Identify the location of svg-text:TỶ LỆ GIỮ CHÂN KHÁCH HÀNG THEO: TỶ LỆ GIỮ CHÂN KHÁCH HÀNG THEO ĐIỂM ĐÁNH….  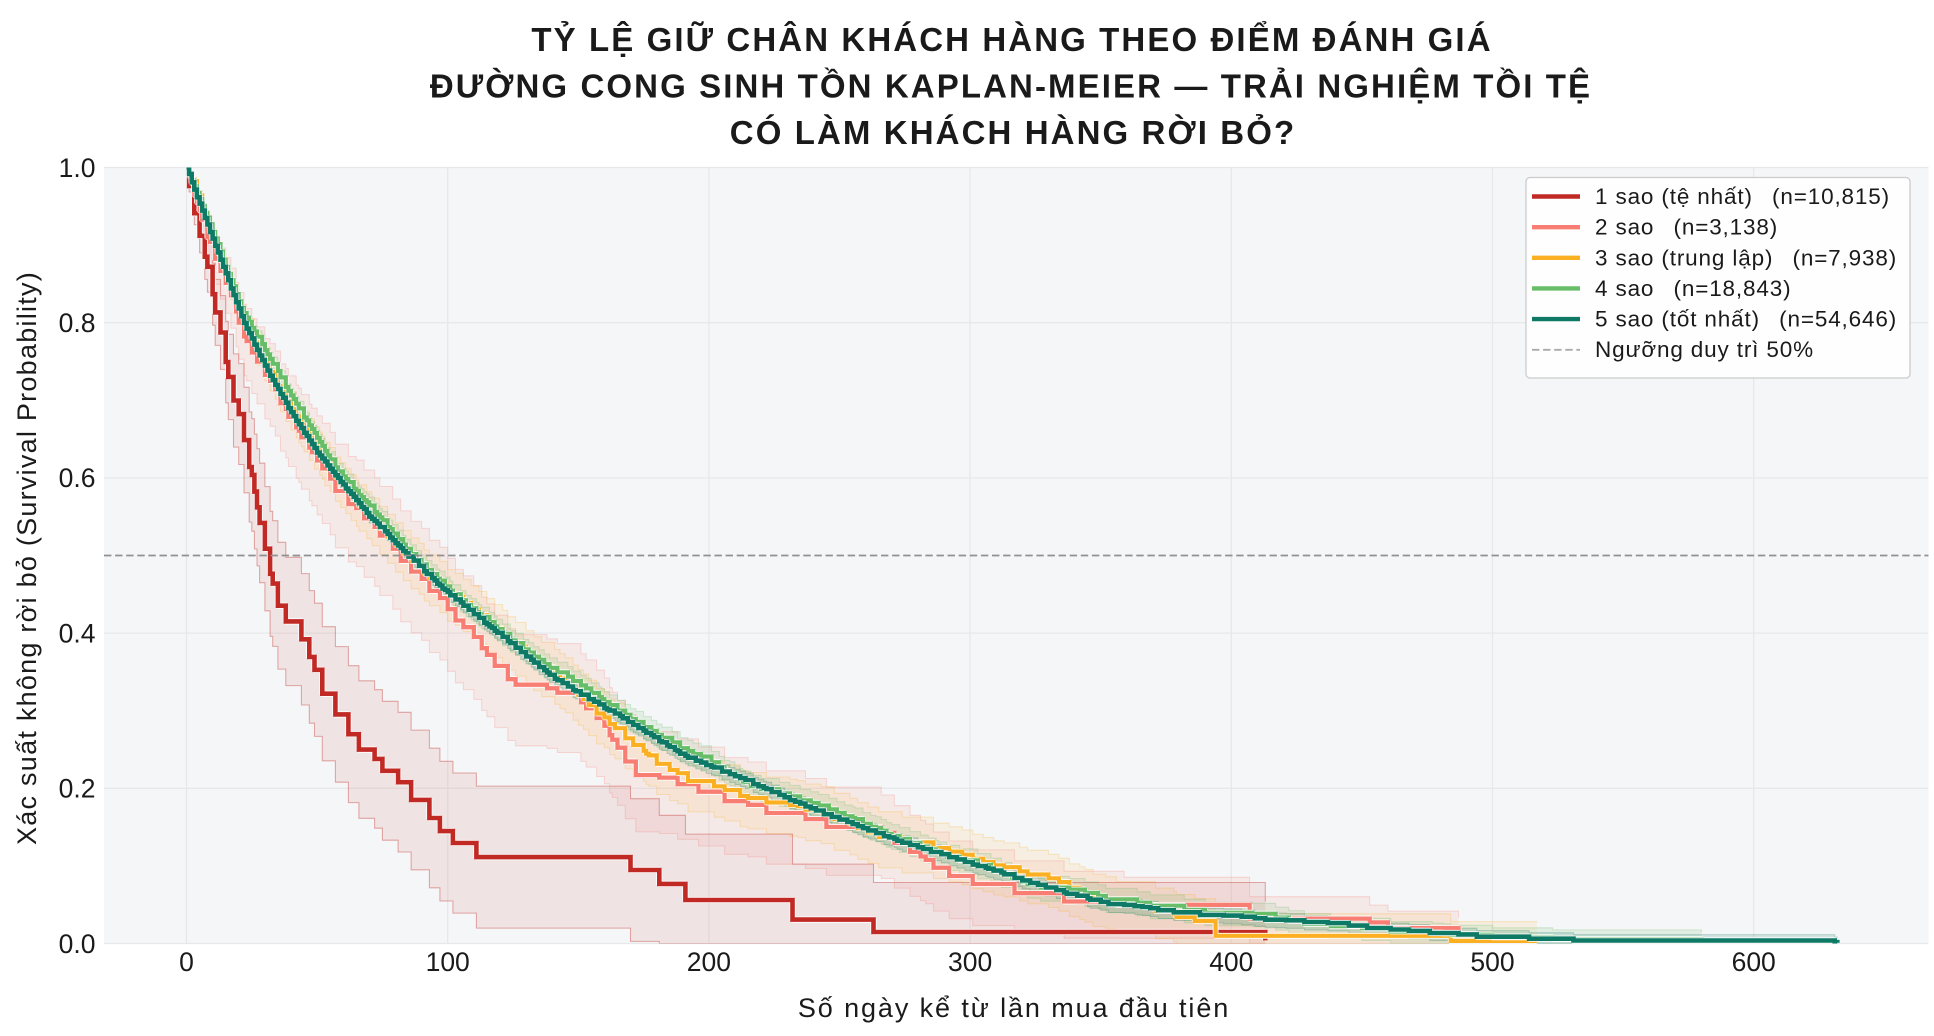
(1011, 39).